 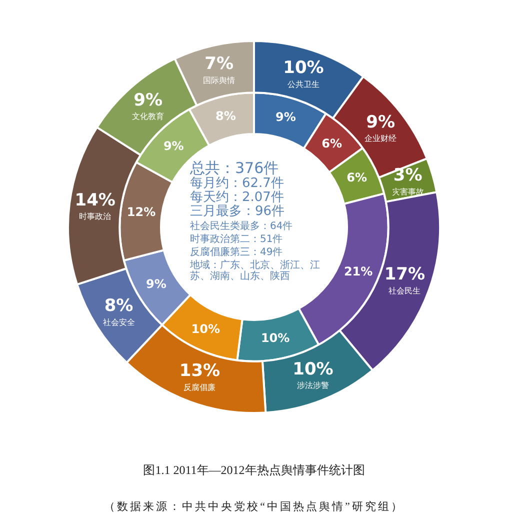 What do you see at coordinates (237, 183) in the screenshot?
I see `text: 每月约：62.7件` at bounding box center [237, 183].